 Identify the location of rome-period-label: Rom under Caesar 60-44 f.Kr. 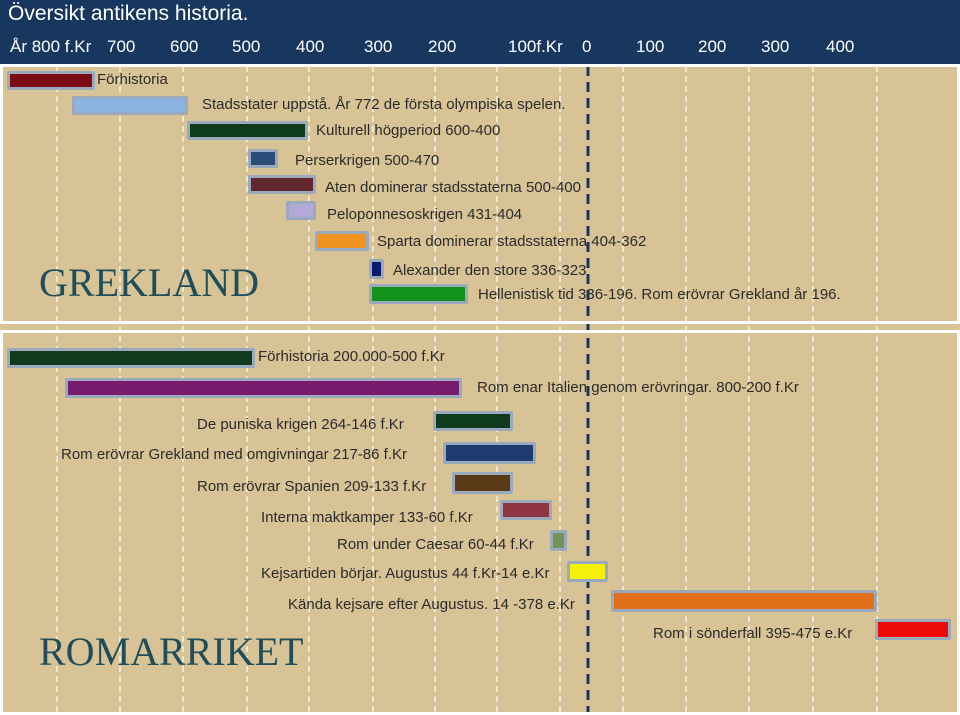
(435, 544).